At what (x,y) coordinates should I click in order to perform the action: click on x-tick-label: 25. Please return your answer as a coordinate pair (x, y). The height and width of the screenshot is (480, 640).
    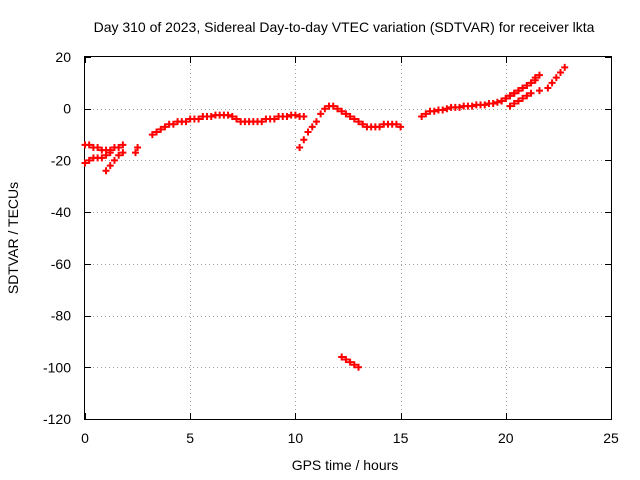
    Looking at the image, I should click on (611, 438).